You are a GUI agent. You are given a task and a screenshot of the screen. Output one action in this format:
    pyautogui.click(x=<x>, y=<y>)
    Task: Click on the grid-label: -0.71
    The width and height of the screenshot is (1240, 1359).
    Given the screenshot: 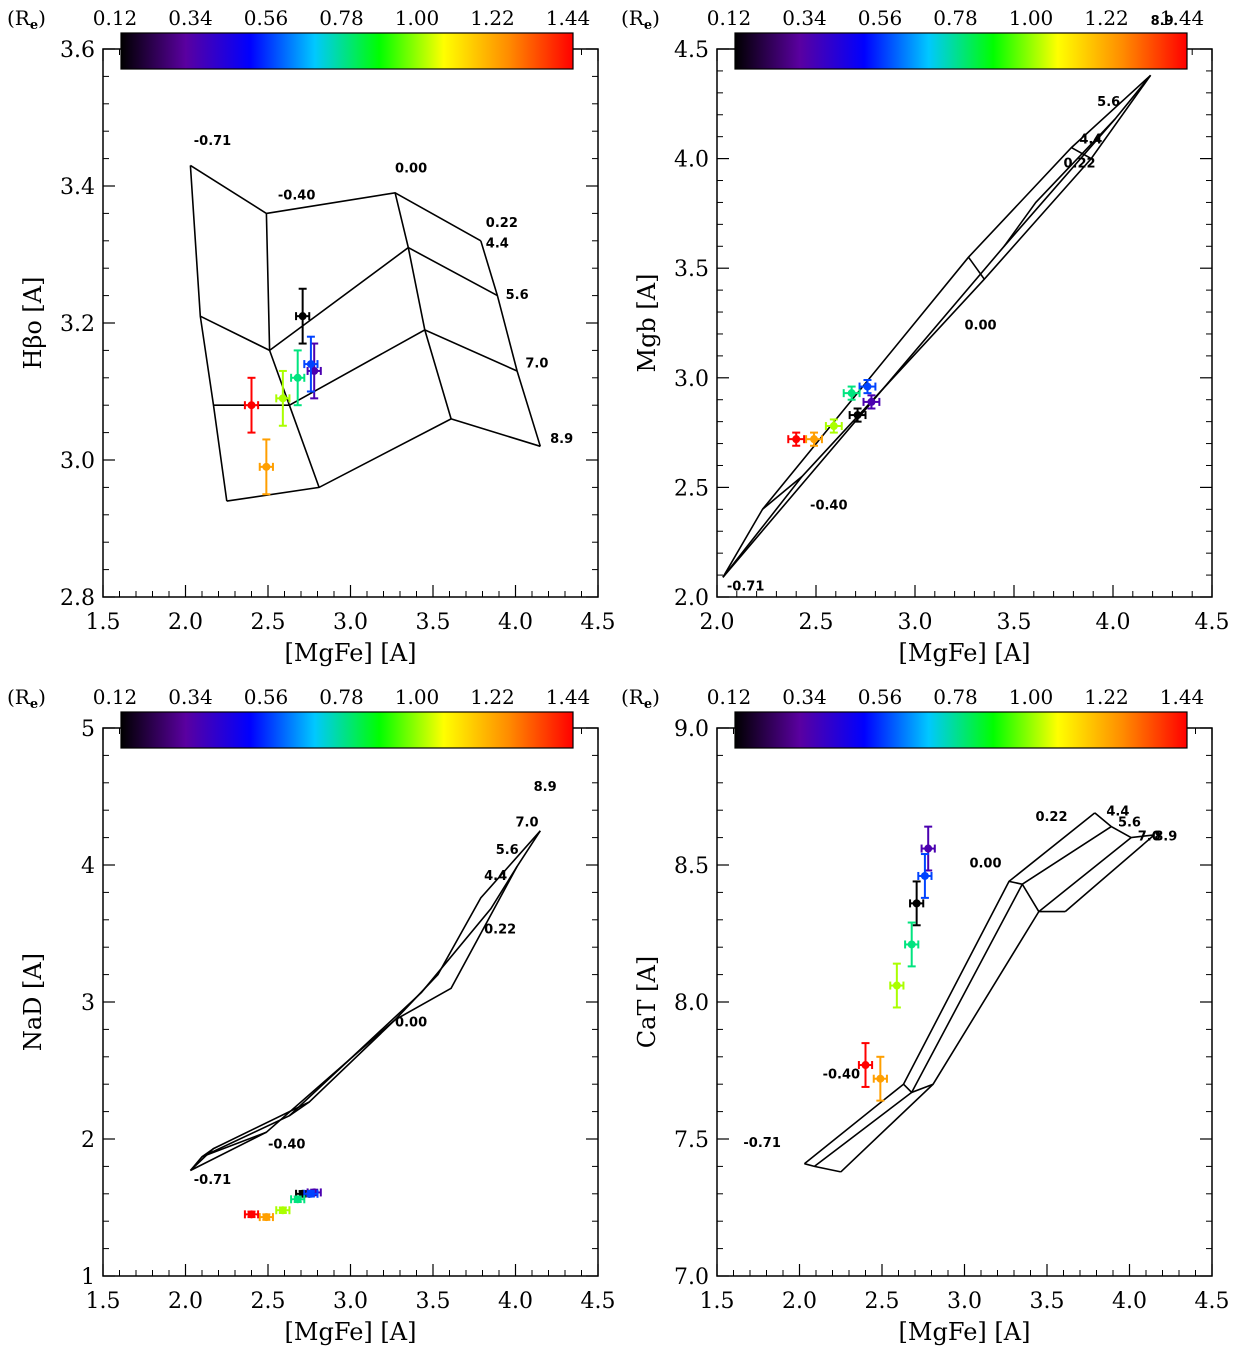 What is the action you would take?
    pyautogui.click(x=761, y=1143)
    